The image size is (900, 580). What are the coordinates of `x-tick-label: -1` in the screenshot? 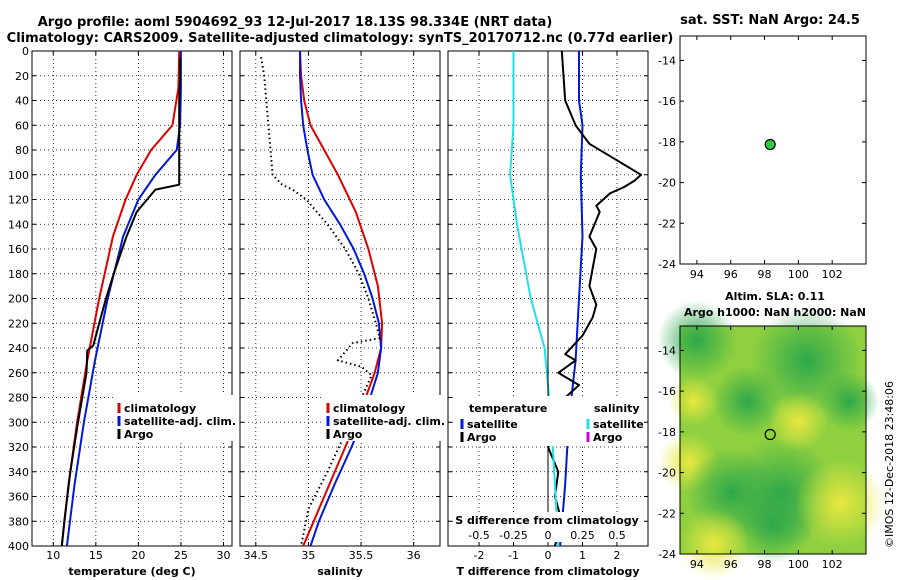 It's located at (513, 555).